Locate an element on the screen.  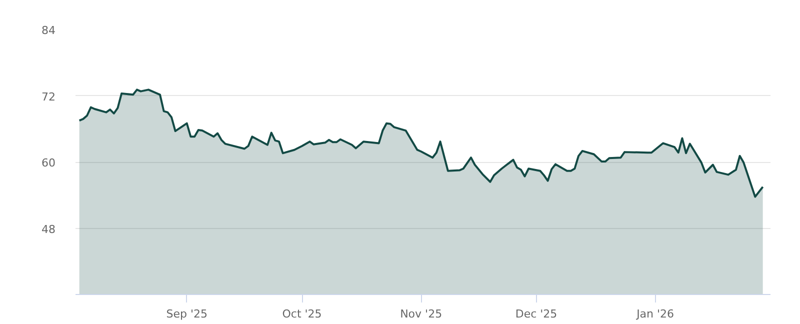
y-tick-label: 84 is located at coordinates (49, 30).